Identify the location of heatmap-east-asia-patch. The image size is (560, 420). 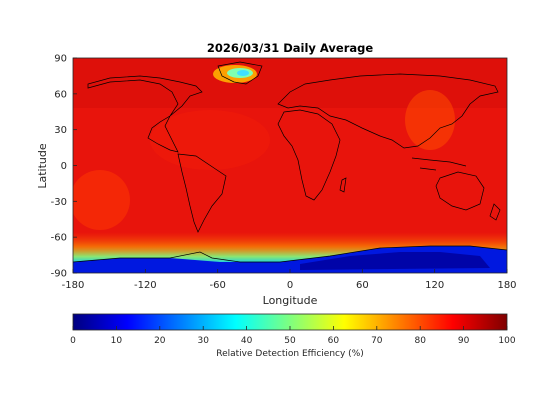
(430, 120).